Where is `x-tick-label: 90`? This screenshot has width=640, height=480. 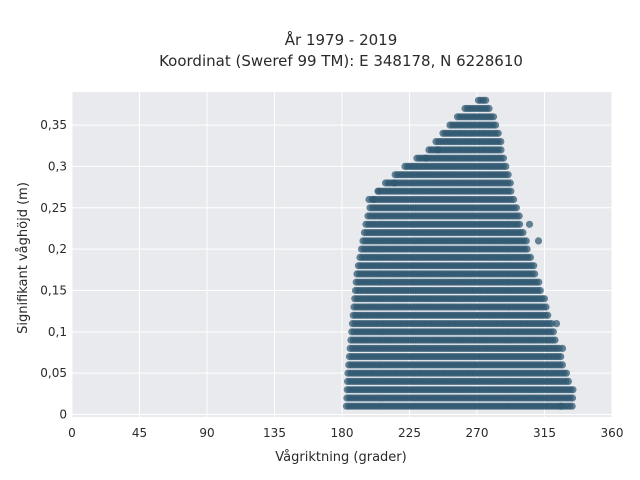 x-tick-label: 90 is located at coordinates (206, 433).